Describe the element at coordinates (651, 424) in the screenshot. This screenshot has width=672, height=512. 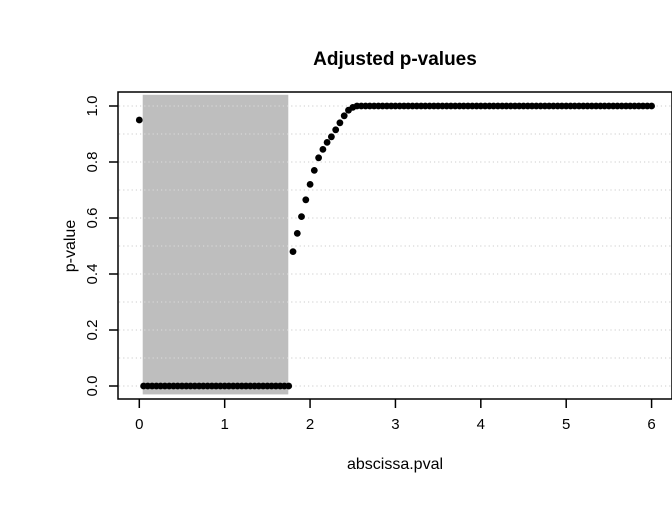
I see `x-tick-label: 6` at that location.